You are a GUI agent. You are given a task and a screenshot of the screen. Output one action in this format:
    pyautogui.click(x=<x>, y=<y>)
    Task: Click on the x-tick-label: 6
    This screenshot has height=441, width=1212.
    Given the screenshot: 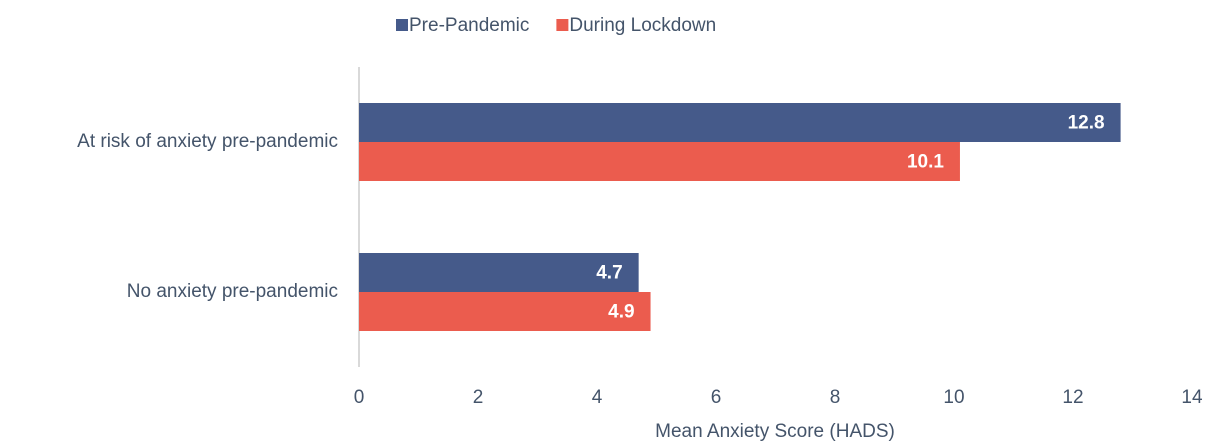 What is the action you would take?
    pyautogui.click(x=716, y=397)
    